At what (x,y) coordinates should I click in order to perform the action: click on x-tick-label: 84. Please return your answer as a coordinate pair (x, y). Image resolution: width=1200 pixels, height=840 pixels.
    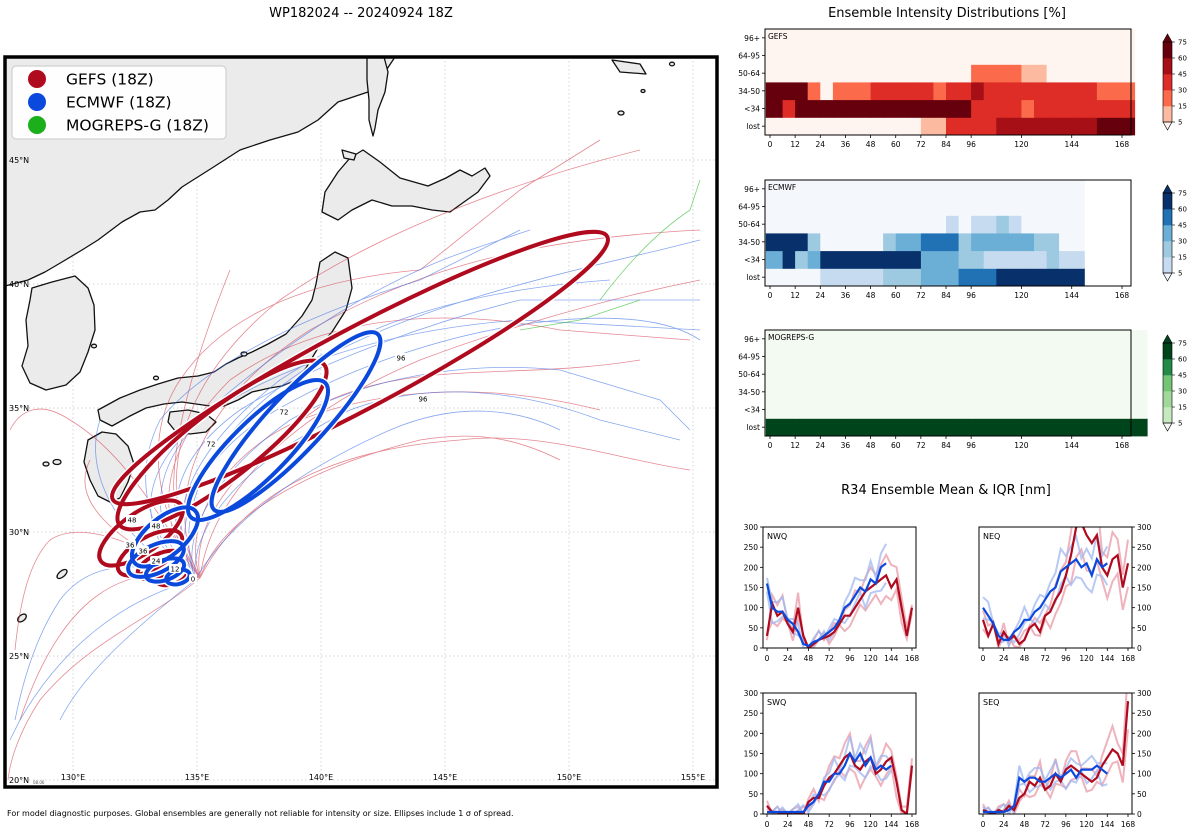
    Looking at the image, I should click on (946, 445).